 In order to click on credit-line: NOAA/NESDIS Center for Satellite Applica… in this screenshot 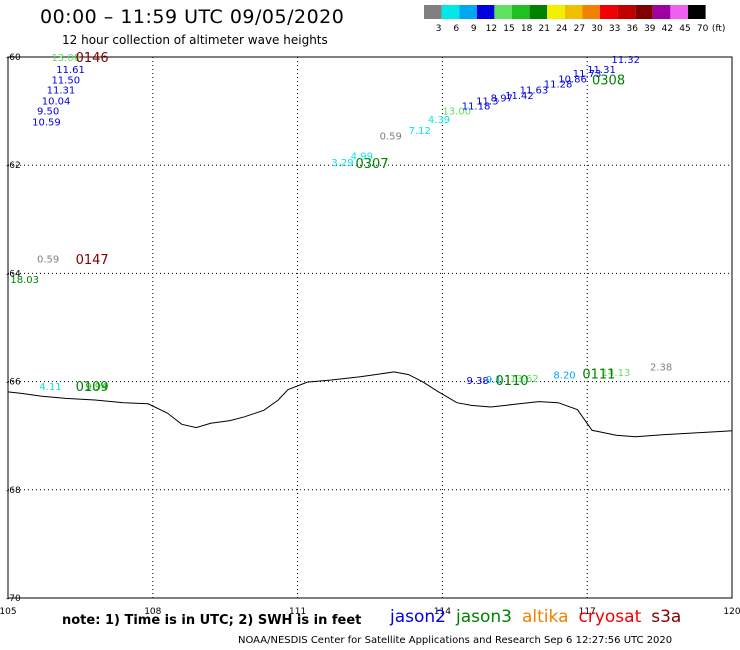, I will do `click(455, 640)`.